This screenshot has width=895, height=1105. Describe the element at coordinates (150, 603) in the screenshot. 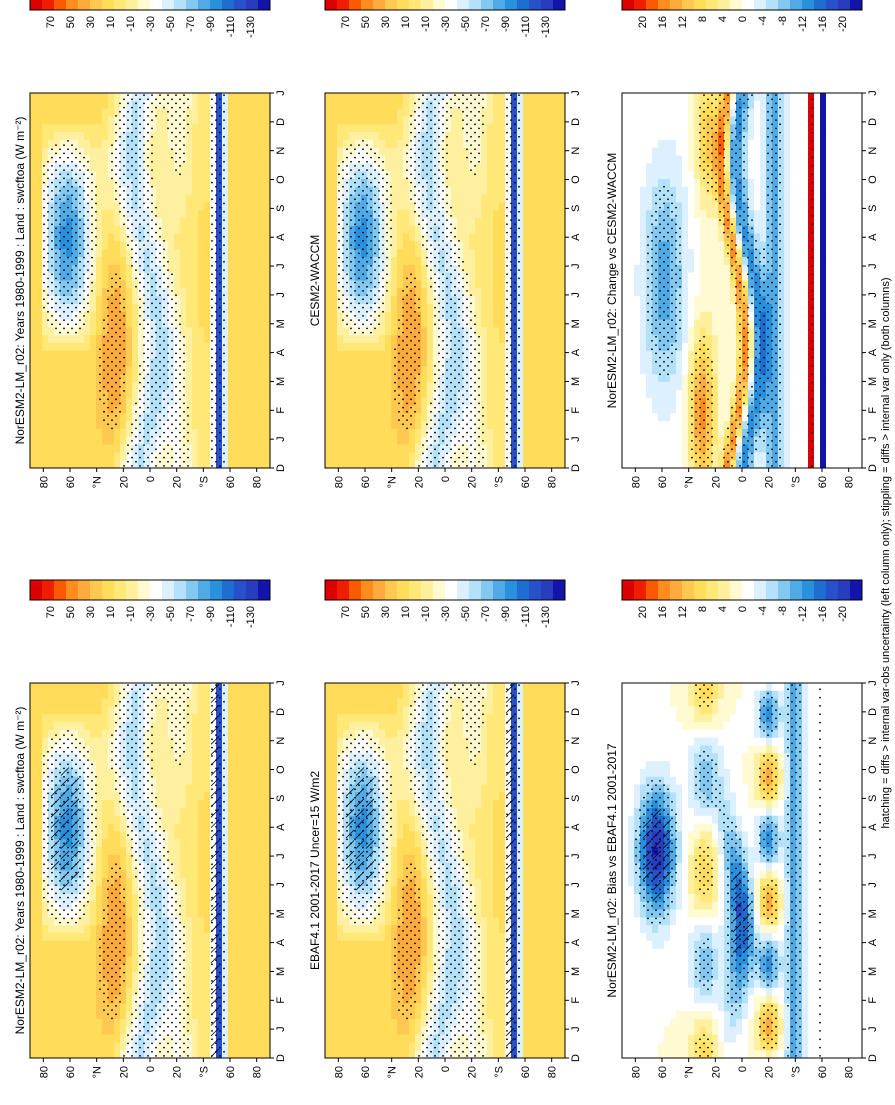

I see `colorbar: 70 50 30 10 -10 -30 -50 -70 -90 -110 -130` at that location.